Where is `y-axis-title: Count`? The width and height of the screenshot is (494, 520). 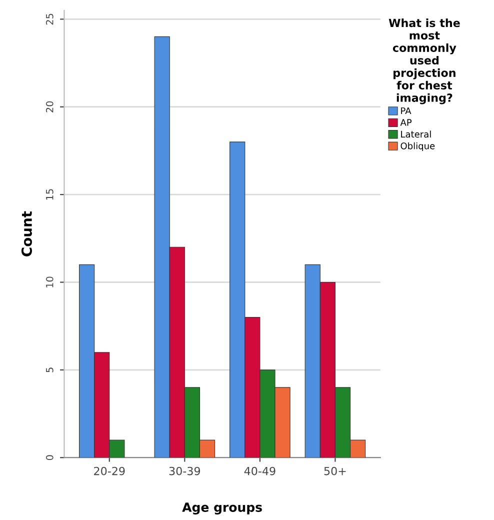
y-axis-title: Count is located at coordinates (26, 233).